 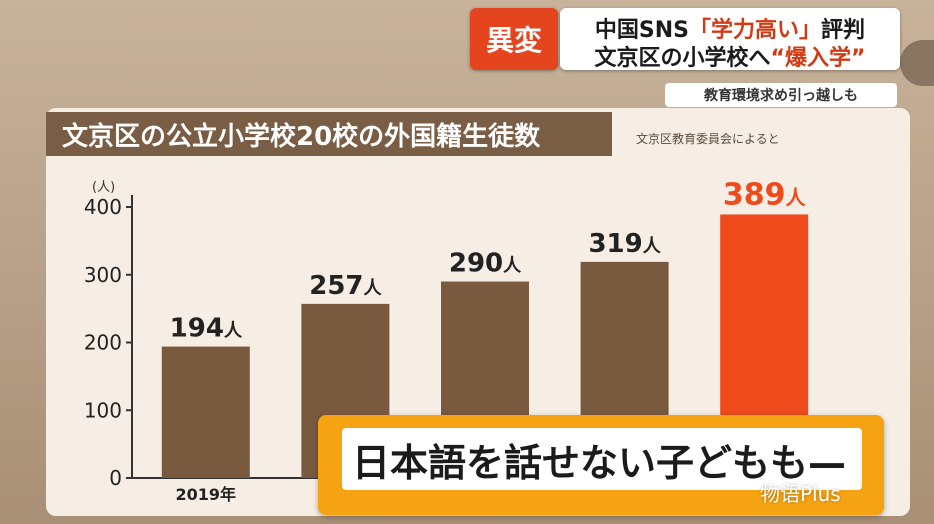 What do you see at coordinates (754, 194) in the screenshot?
I see `bar-value-number: 389` at bounding box center [754, 194].